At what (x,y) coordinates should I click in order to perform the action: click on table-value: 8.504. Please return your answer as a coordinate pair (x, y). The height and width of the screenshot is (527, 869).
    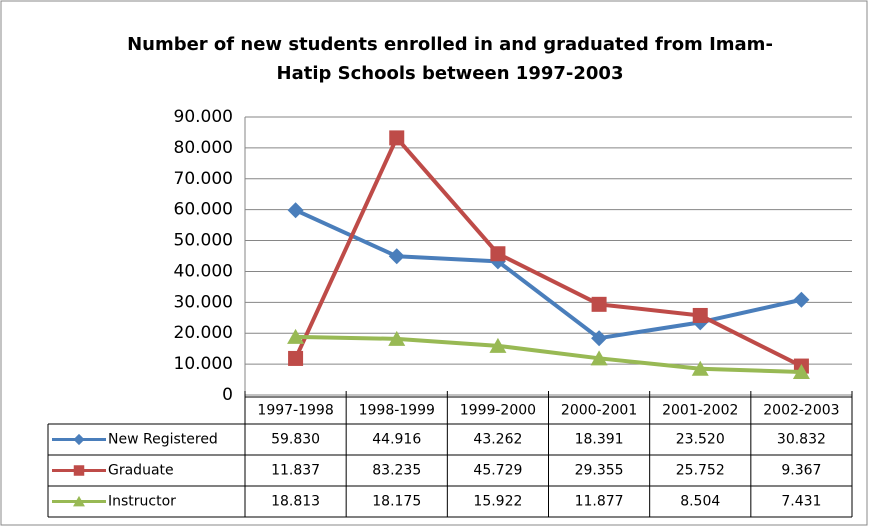
    Looking at the image, I should click on (700, 502).